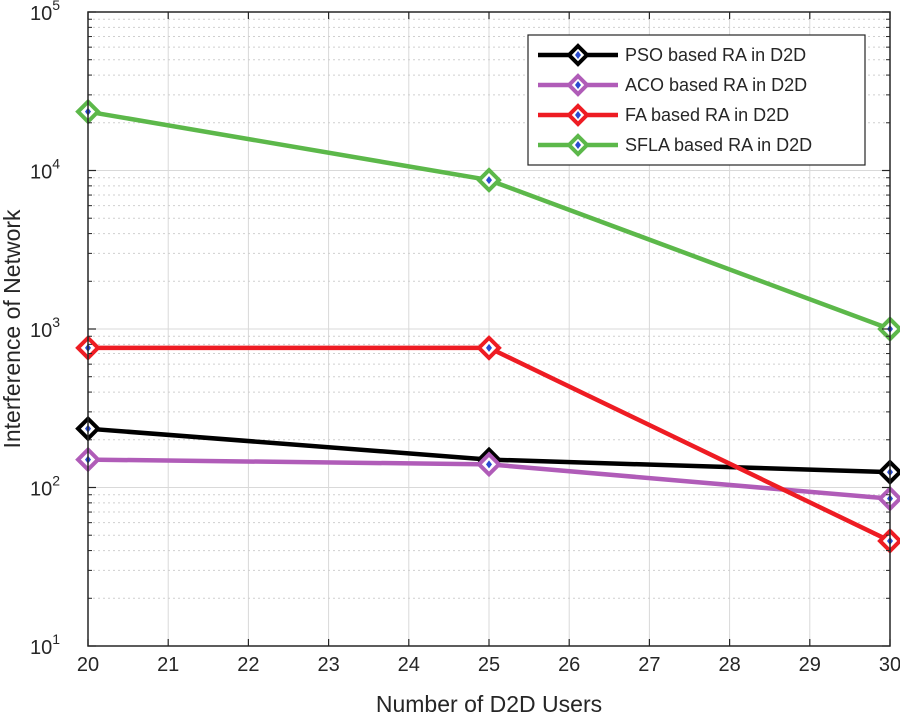  What do you see at coordinates (489, 704) in the screenshot?
I see `x-axis-label: Number of D2D Users` at bounding box center [489, 704].